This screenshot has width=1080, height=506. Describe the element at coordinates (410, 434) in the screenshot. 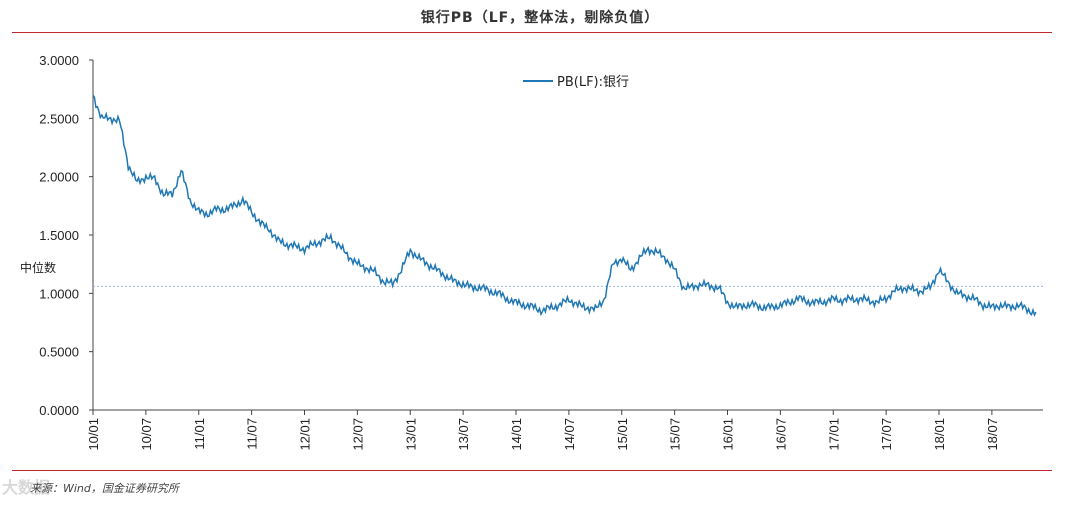

I see `x-tick-label: 13/01` at that location.